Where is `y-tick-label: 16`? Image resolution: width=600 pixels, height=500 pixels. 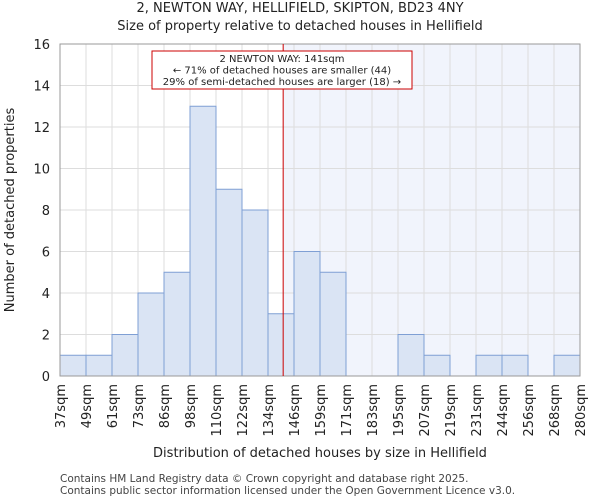
y-tick-label: 16 is located at coordinates (41, 45).